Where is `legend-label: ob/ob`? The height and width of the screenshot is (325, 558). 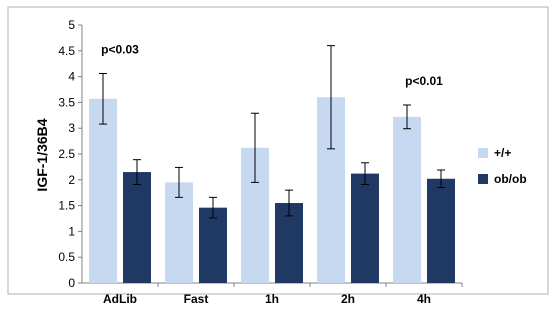 legend-label: ob/ob is located at coordinates (510, 179).